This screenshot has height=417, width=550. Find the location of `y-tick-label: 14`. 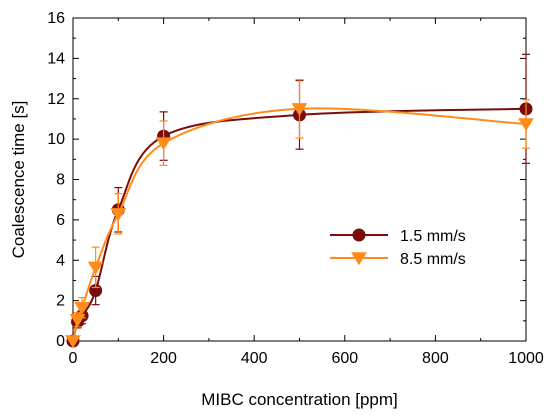

y-tick-label: 14 is located at coordinates (56, 58).